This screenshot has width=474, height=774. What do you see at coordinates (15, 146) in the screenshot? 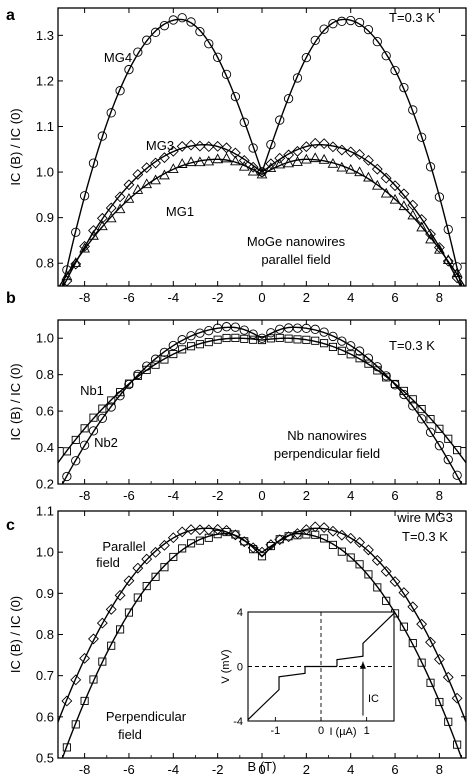
I see `y-axis-label: IC (B) / IC (0)` at bounding box center [15, 146].